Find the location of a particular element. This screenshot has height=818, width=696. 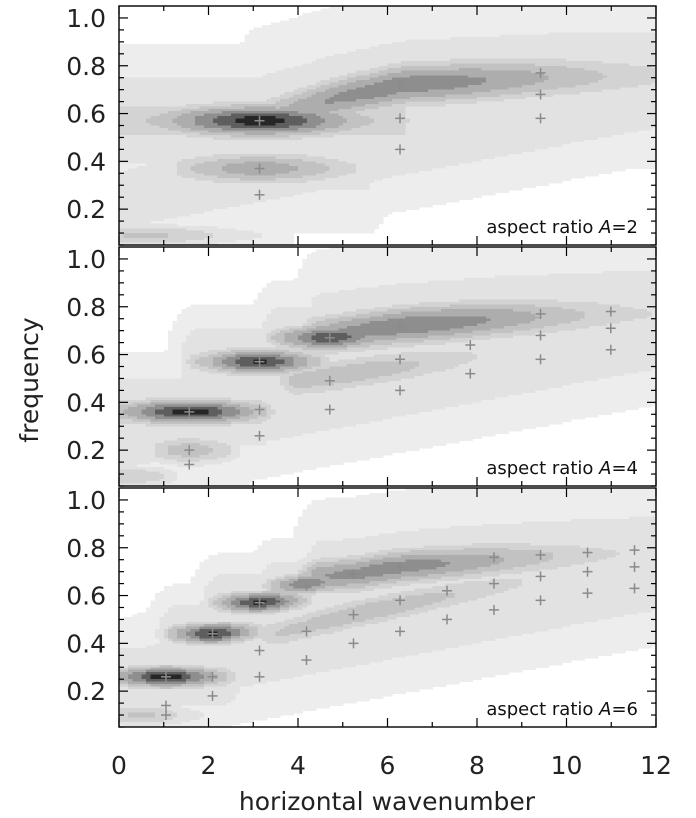

panel-annotation: aspect ratio A=4 is located at coordinates (562, 468).